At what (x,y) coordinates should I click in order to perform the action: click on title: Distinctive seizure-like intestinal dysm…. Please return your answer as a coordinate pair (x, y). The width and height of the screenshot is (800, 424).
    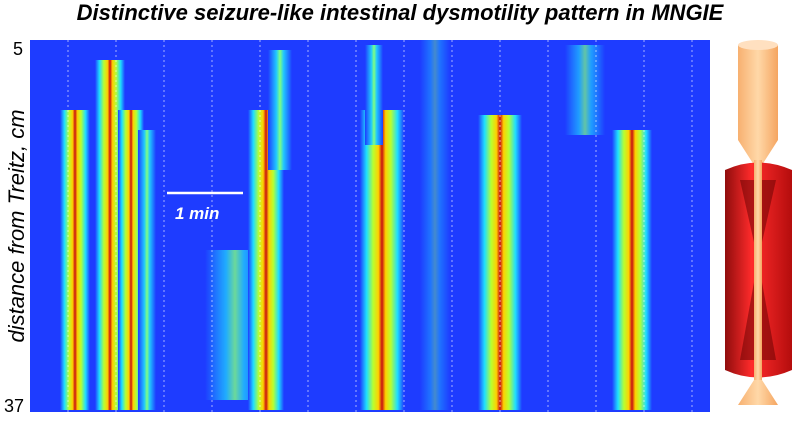
    Looking at the image, I should click on (401, 12).